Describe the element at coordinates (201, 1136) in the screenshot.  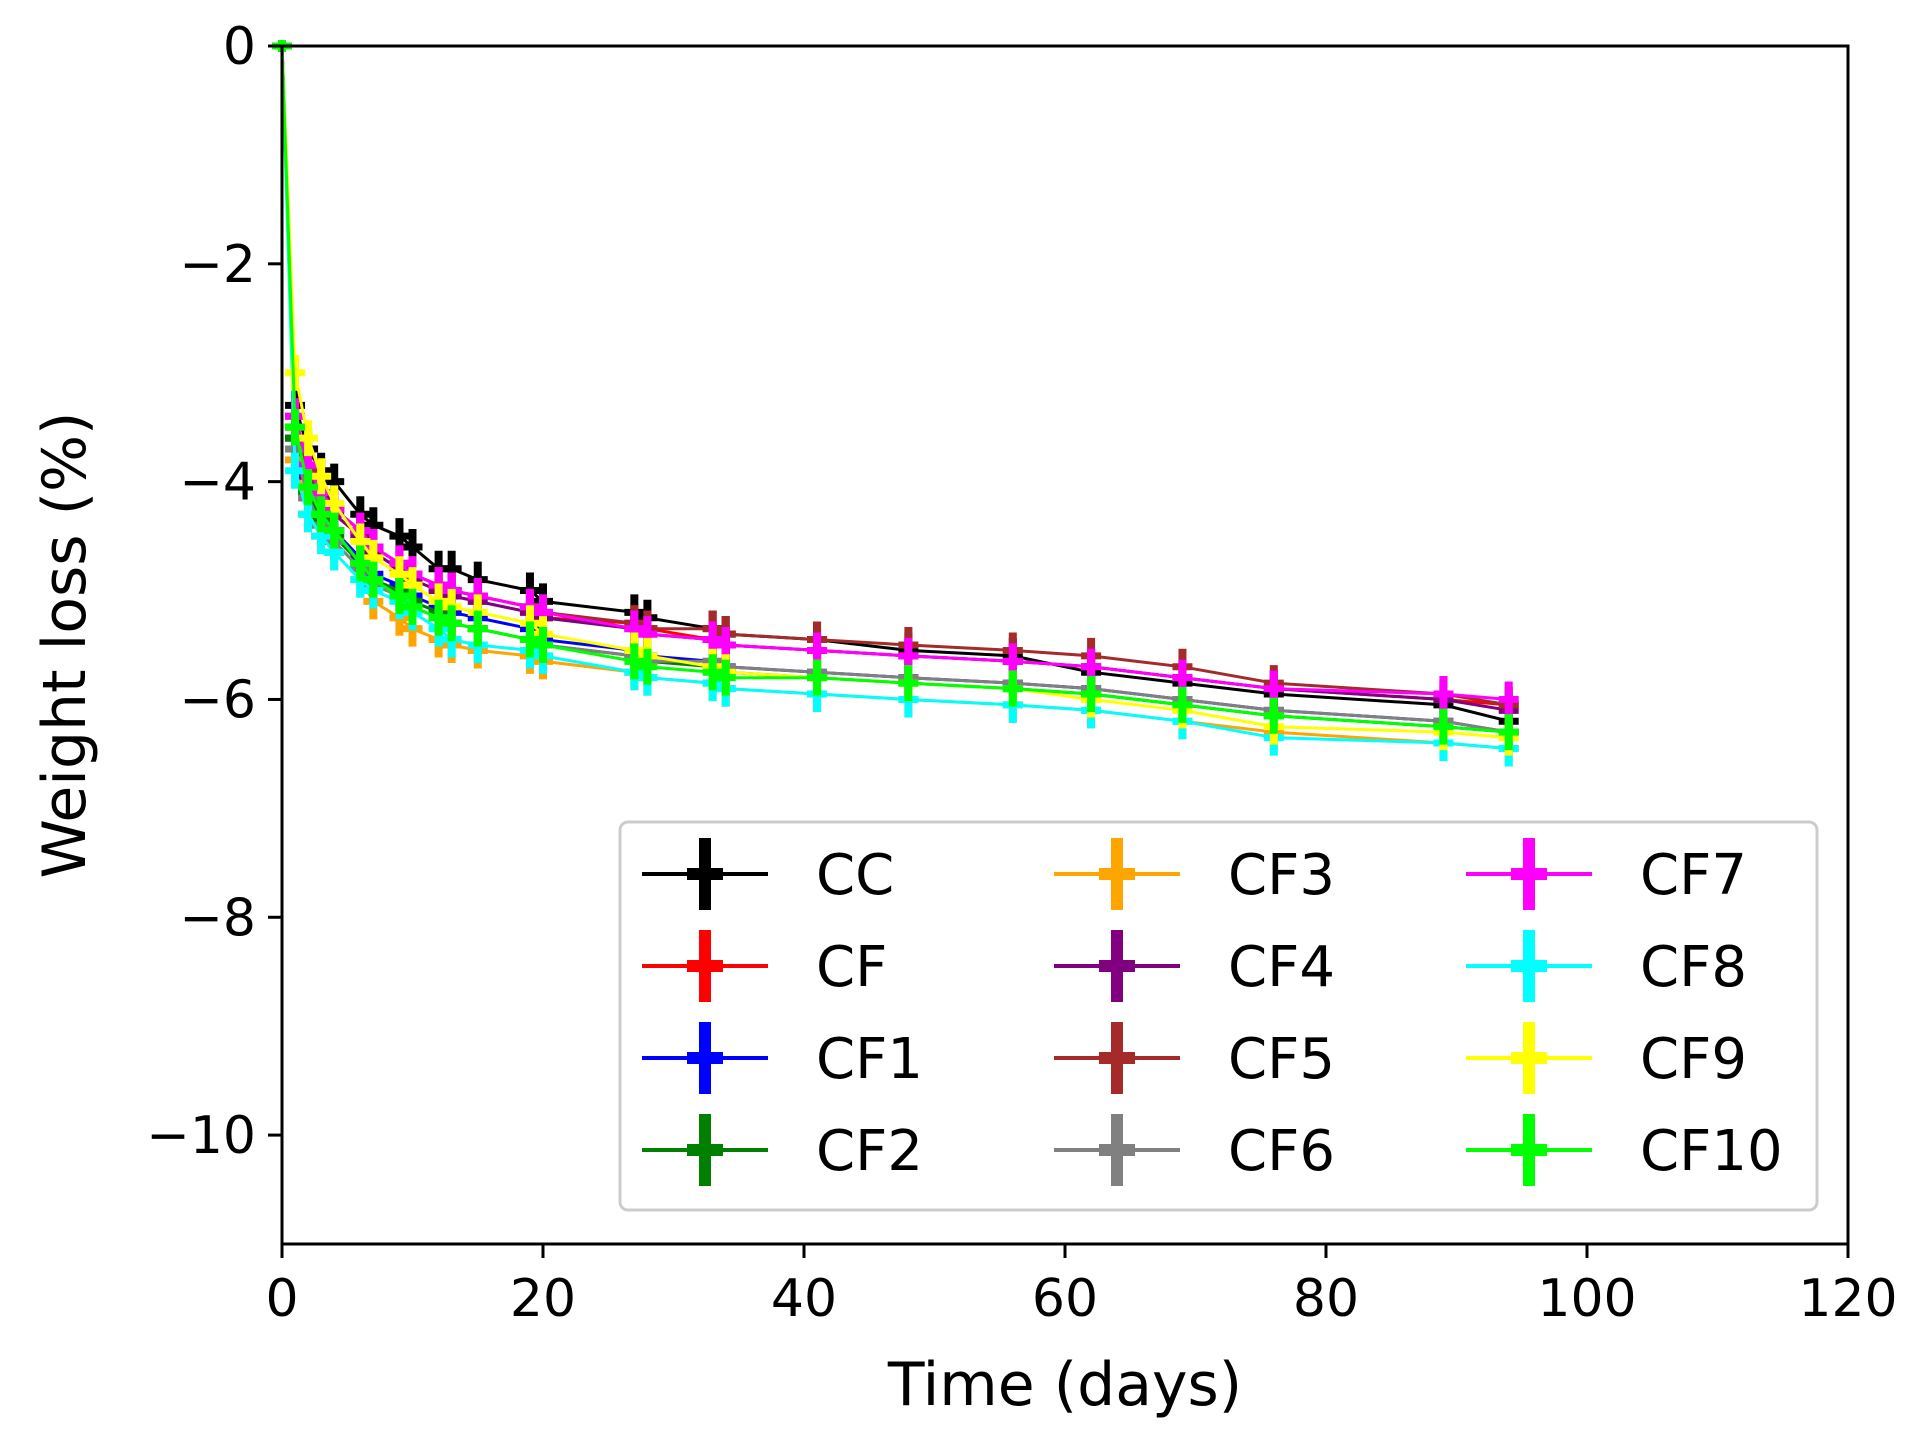
I see `y-tick-label: −10` at that location.